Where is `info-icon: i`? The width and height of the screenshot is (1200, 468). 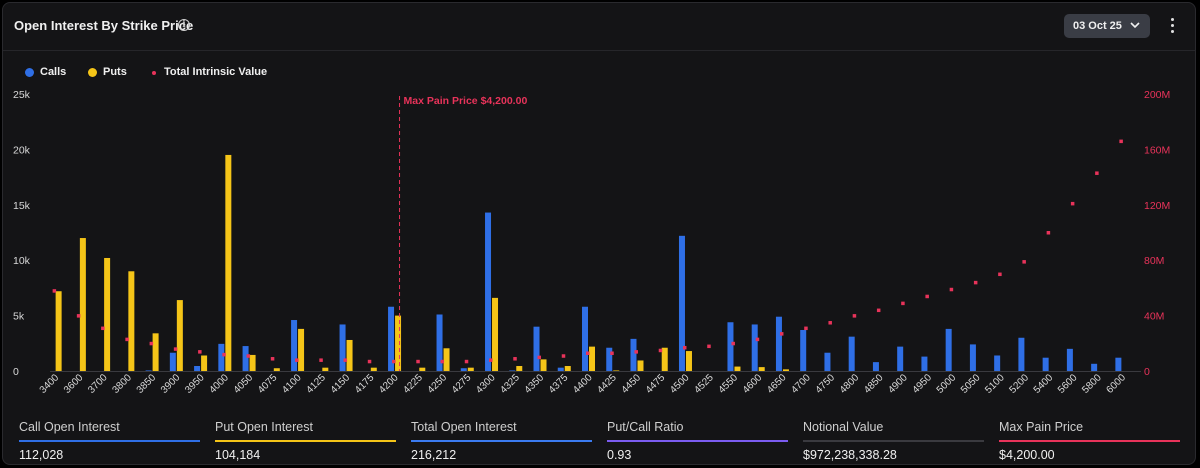 info-icon: i is located at coordinates (184, 25).